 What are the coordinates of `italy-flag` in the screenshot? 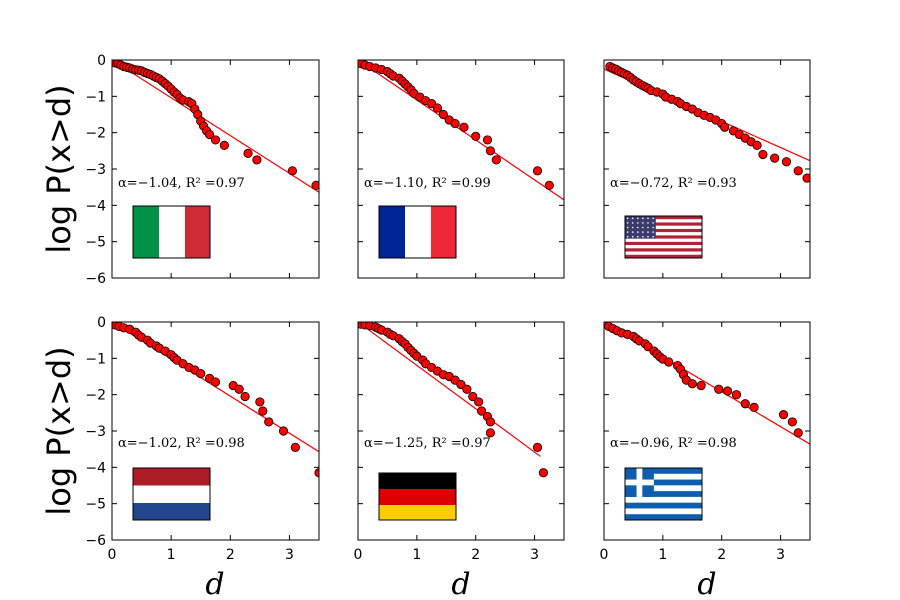 It's located at (171, 232).